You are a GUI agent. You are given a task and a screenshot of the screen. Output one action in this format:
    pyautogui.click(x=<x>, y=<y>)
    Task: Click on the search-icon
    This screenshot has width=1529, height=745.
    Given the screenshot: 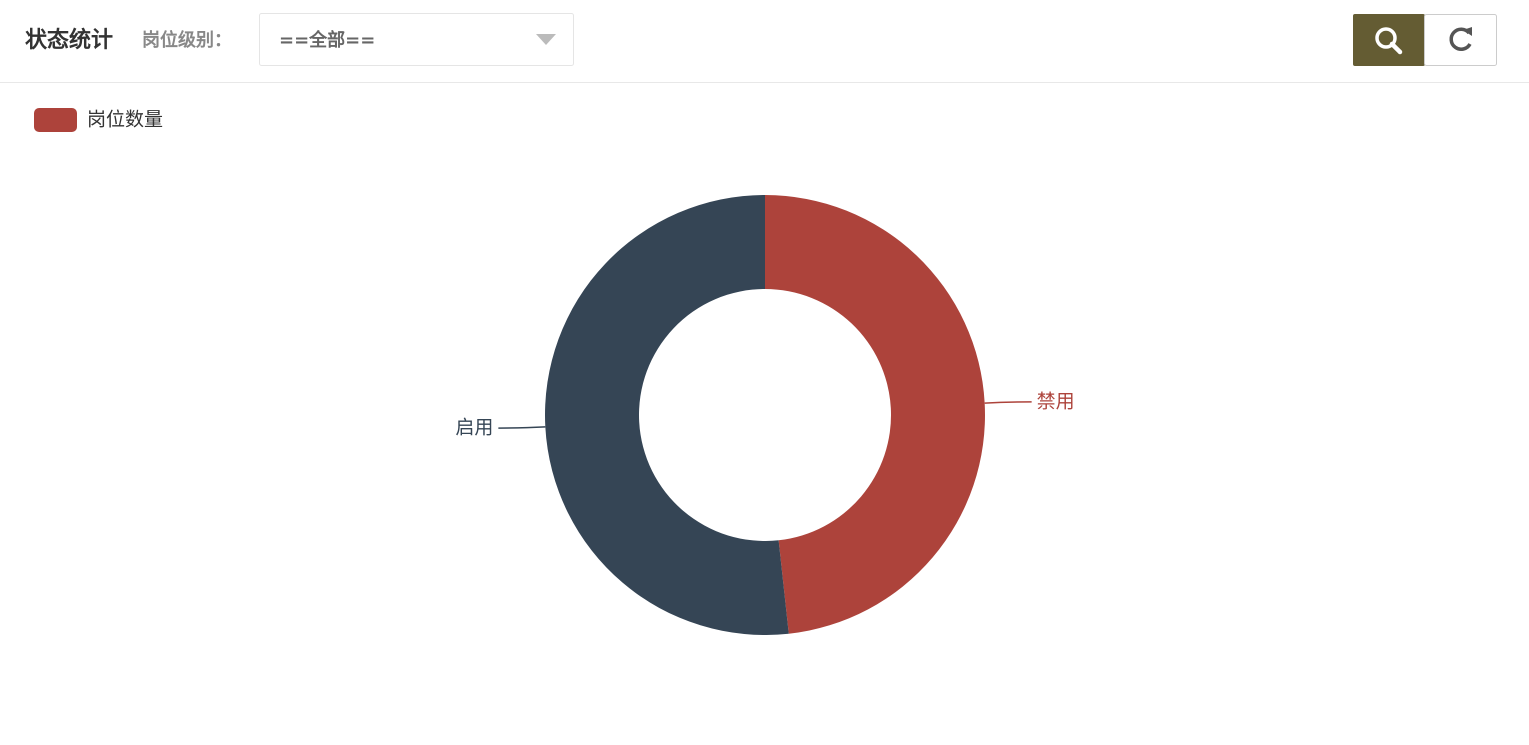 What is the action you would take?
    pyautogui.click(x=1386, y=38)
    